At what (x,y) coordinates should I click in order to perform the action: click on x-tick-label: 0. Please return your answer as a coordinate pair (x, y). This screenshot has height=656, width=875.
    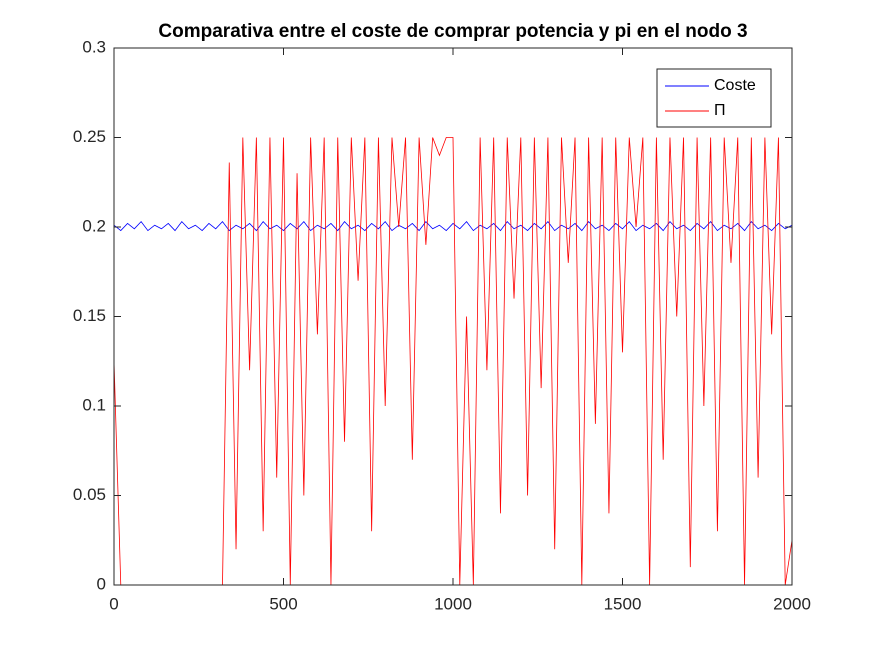
    Looking at the image, I should click on (113, 603).